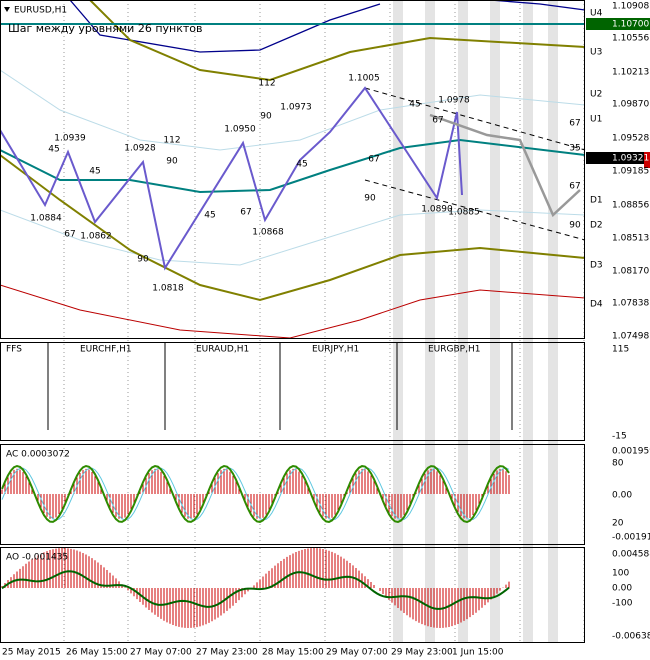  What do you see at coordinates (619, 437) in the screenshot?
I see `label: -15` at bounding box center [619, 437].